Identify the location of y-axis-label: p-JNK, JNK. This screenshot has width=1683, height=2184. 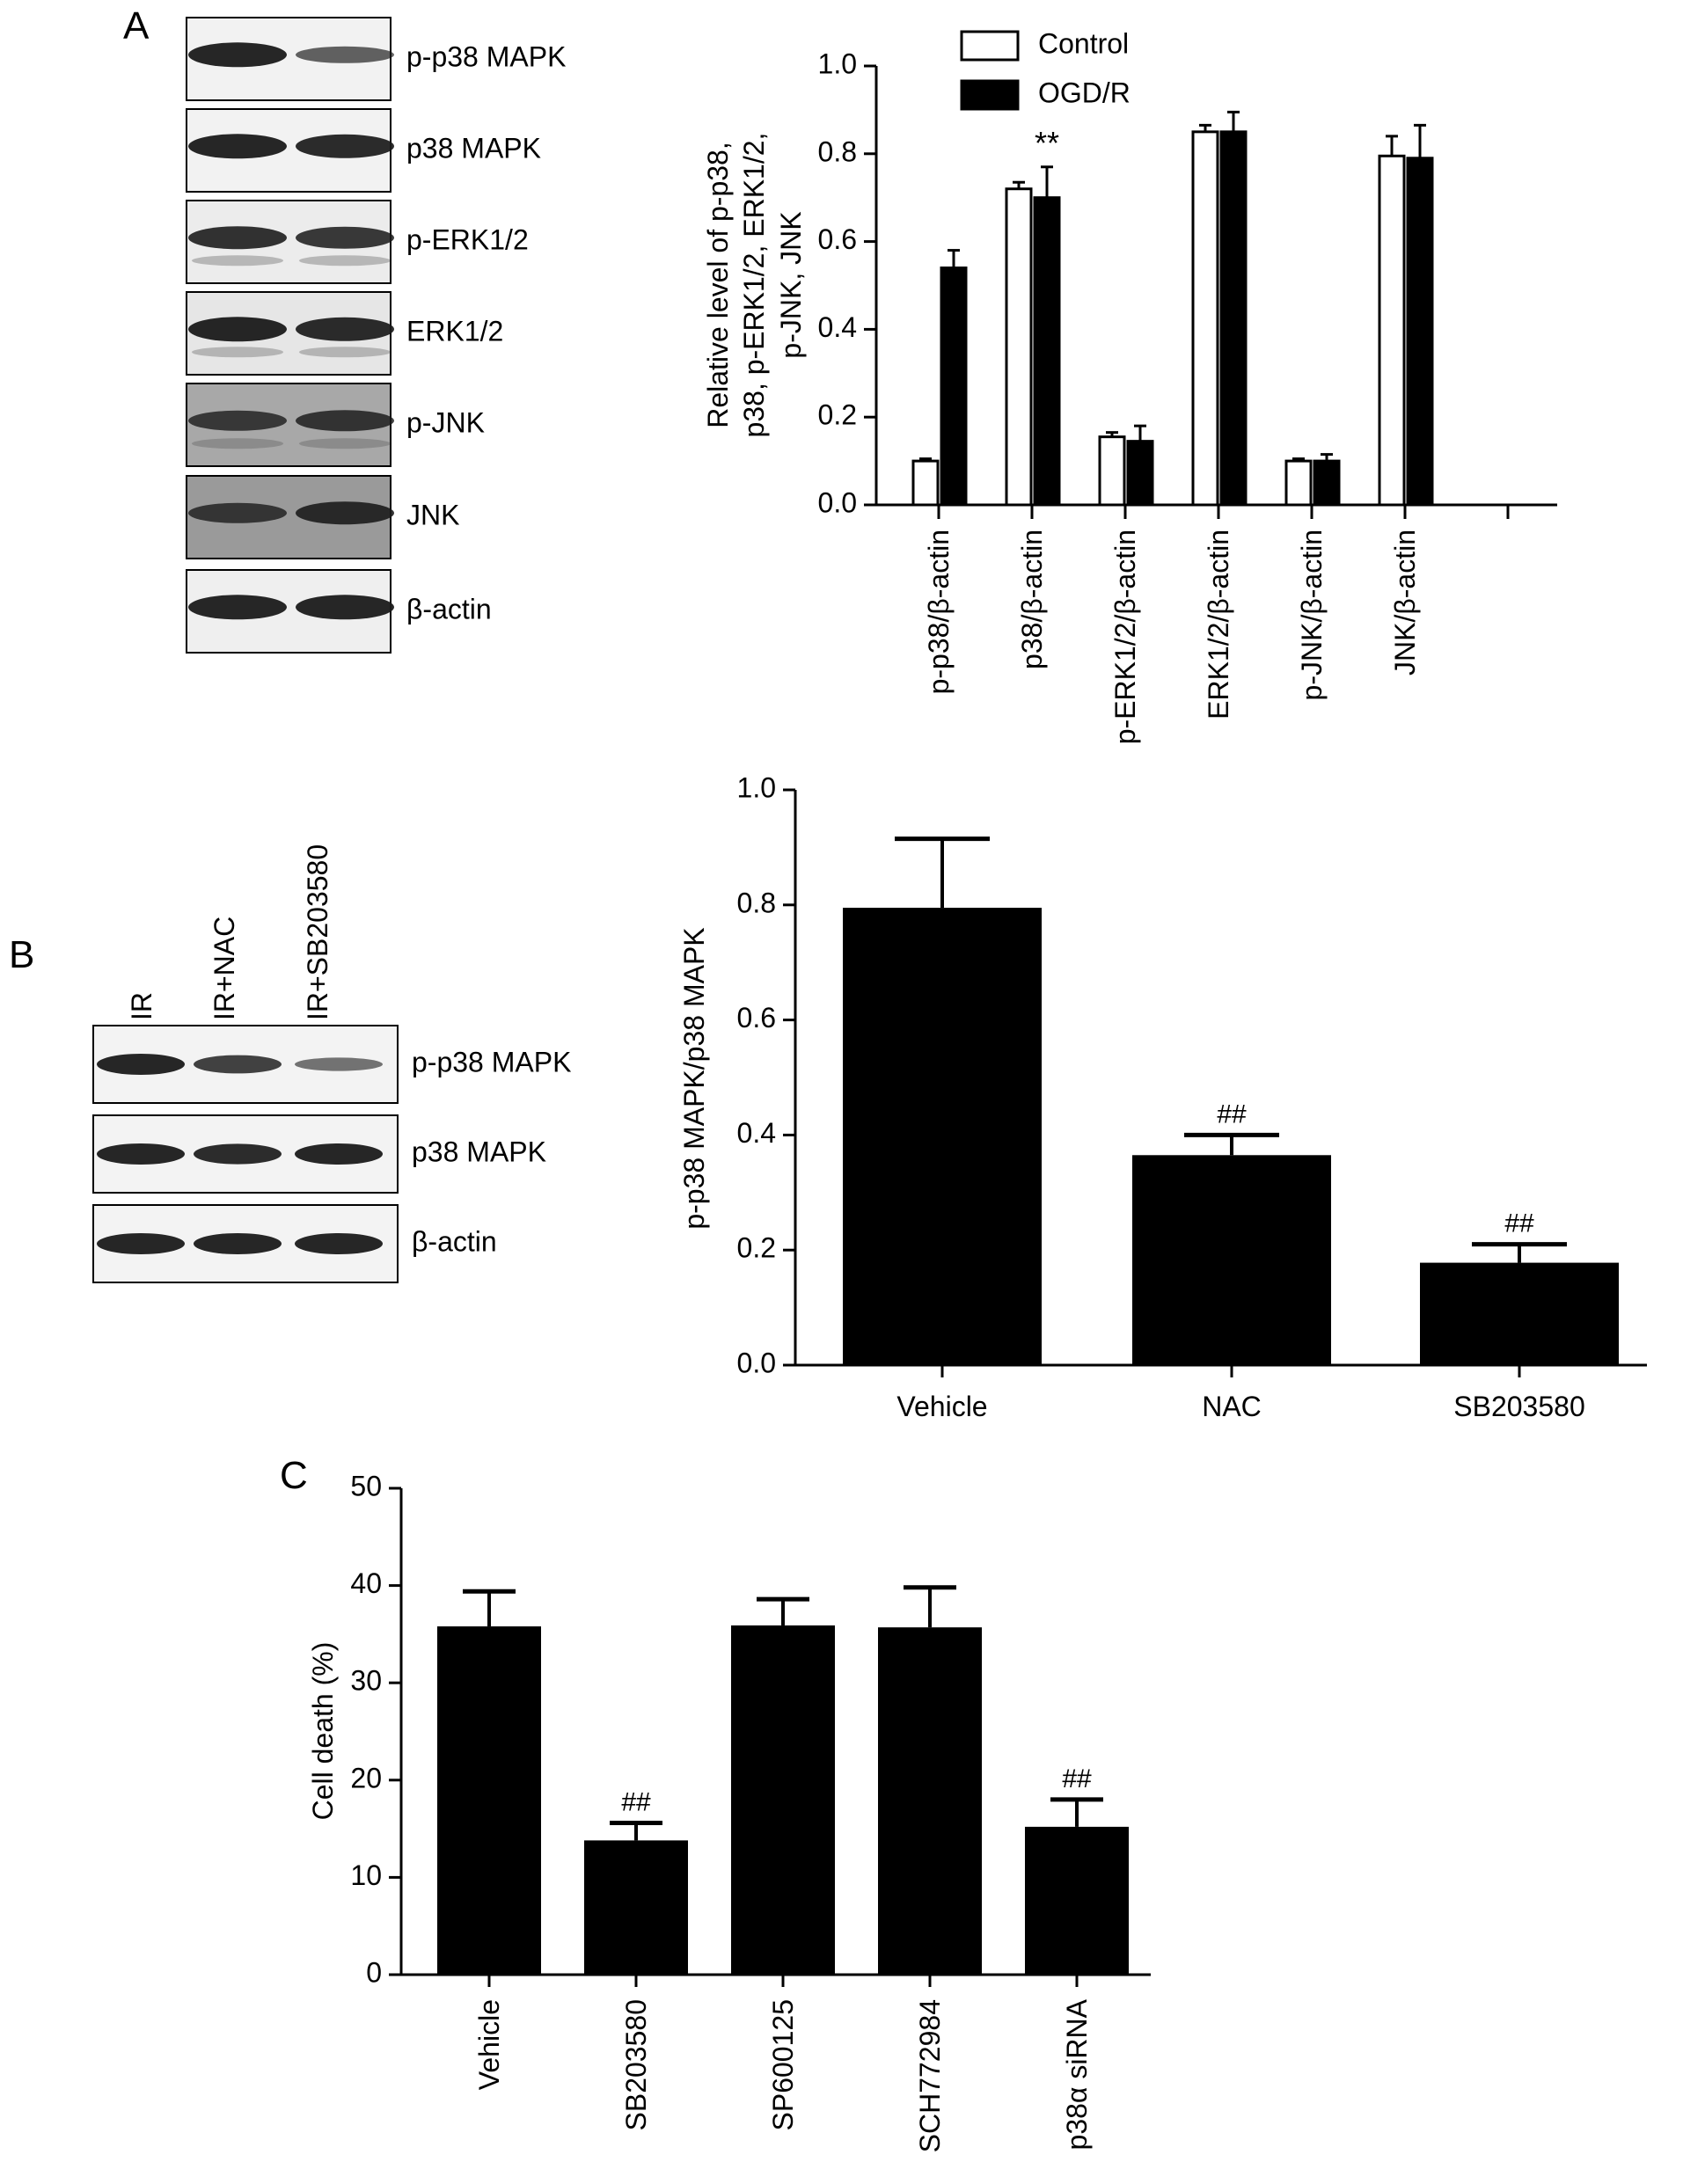
(791, 284).